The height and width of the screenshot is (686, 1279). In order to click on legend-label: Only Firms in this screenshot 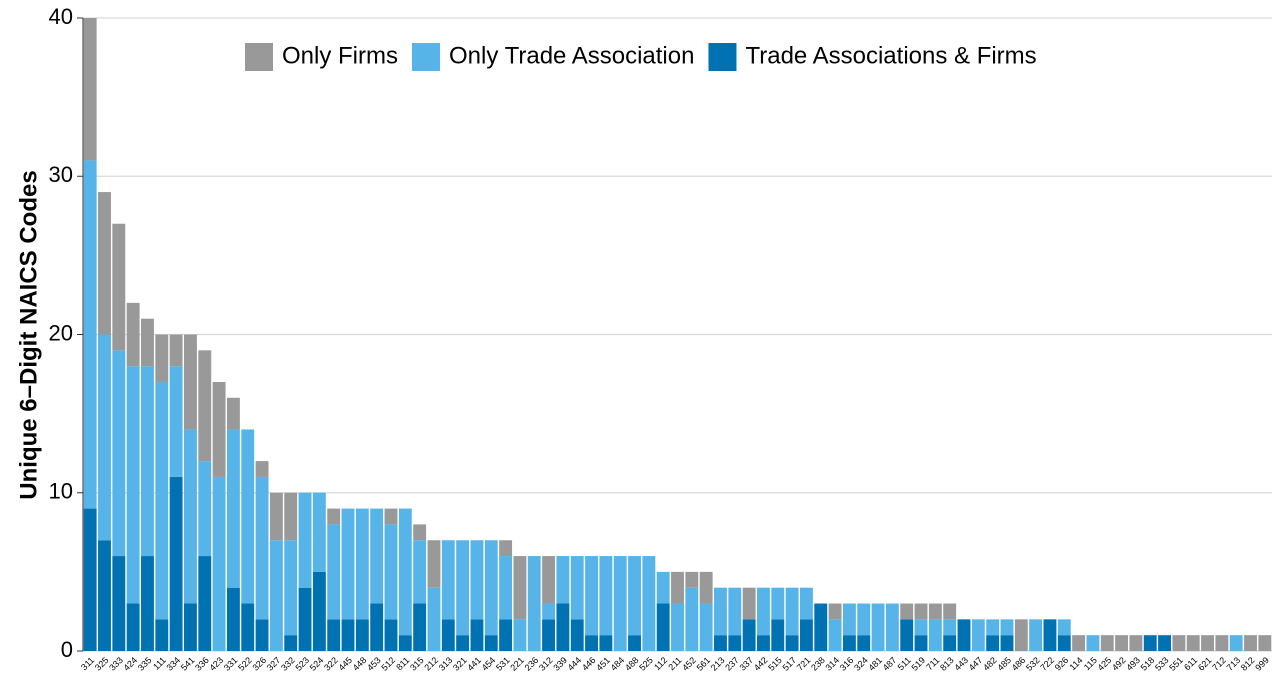, I will do `click(340, 55)`.